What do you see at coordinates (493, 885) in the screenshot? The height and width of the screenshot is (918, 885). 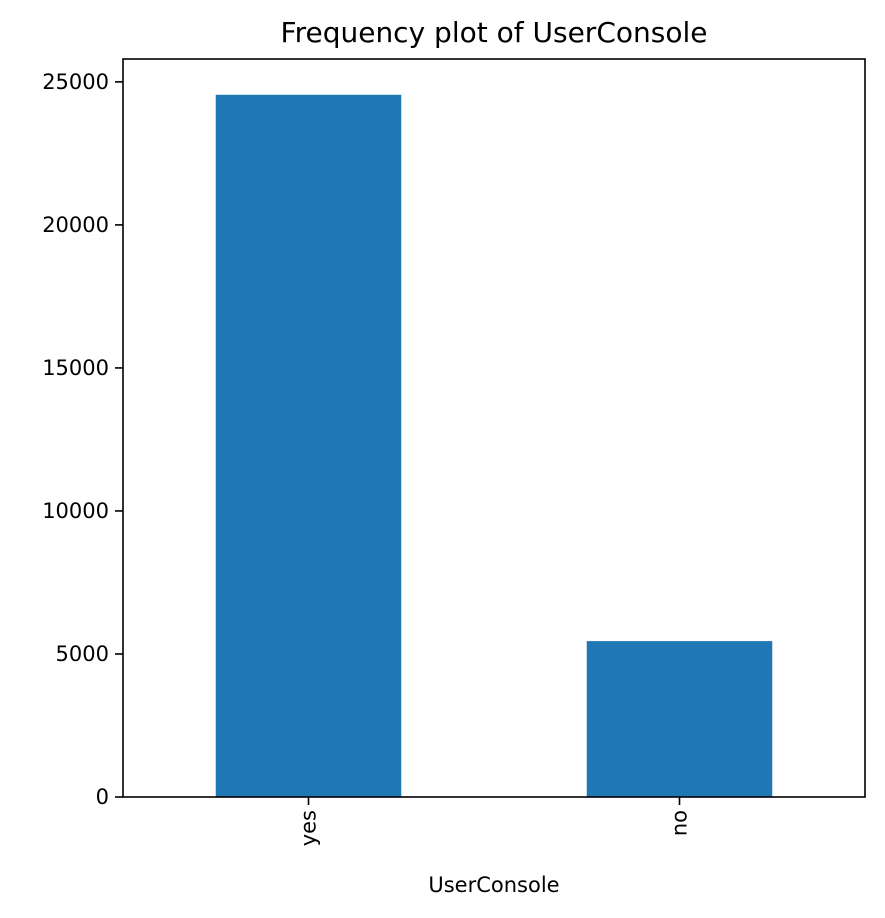 I see `x-axis-label: UserConsole` at bounding box center [493, 885].